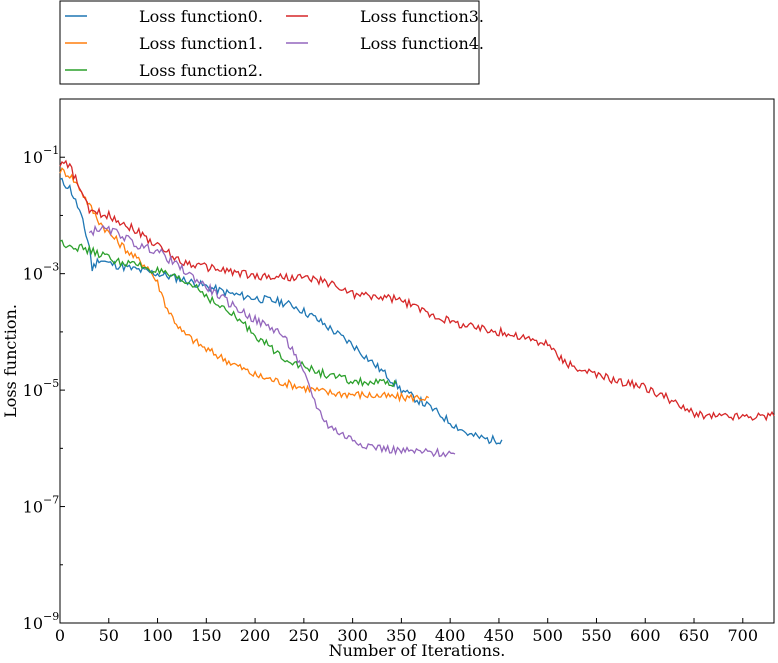 The height and width of the screenshot is (663, 778). Describe the element at coordinates (157, 635) in the screenshot. I see `x-tick-label-2: 100` at that location.